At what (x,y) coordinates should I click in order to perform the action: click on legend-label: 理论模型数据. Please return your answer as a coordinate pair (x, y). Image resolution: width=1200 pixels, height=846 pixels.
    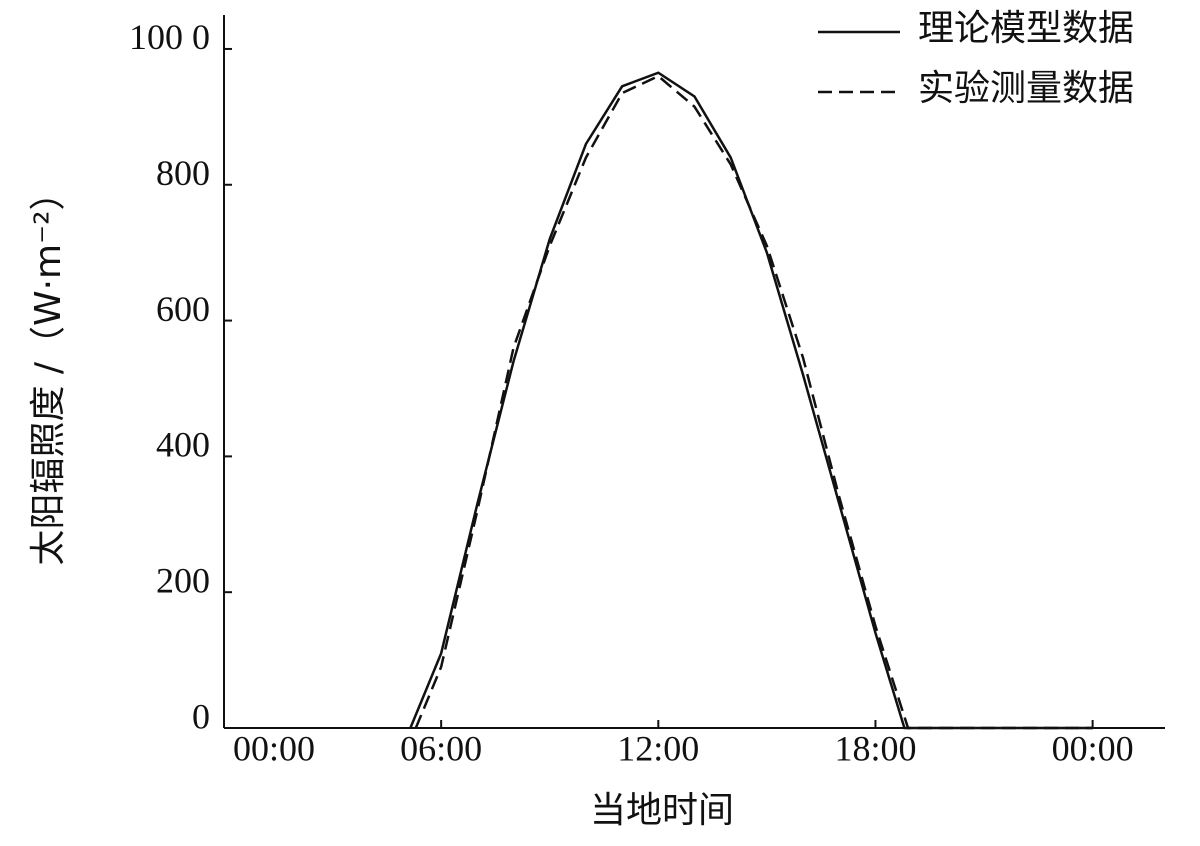
    Looking at the image, I should click on (1026, 28).